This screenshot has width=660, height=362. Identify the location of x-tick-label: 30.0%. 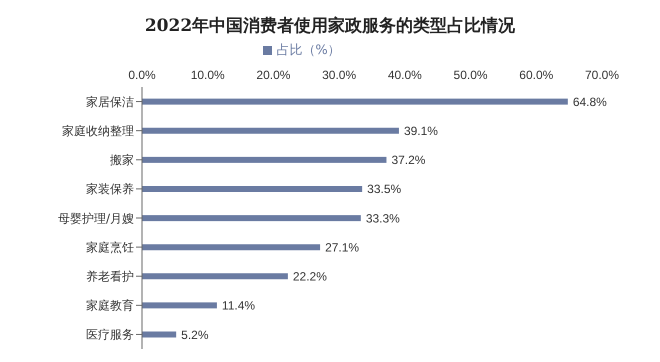
(339, 75).